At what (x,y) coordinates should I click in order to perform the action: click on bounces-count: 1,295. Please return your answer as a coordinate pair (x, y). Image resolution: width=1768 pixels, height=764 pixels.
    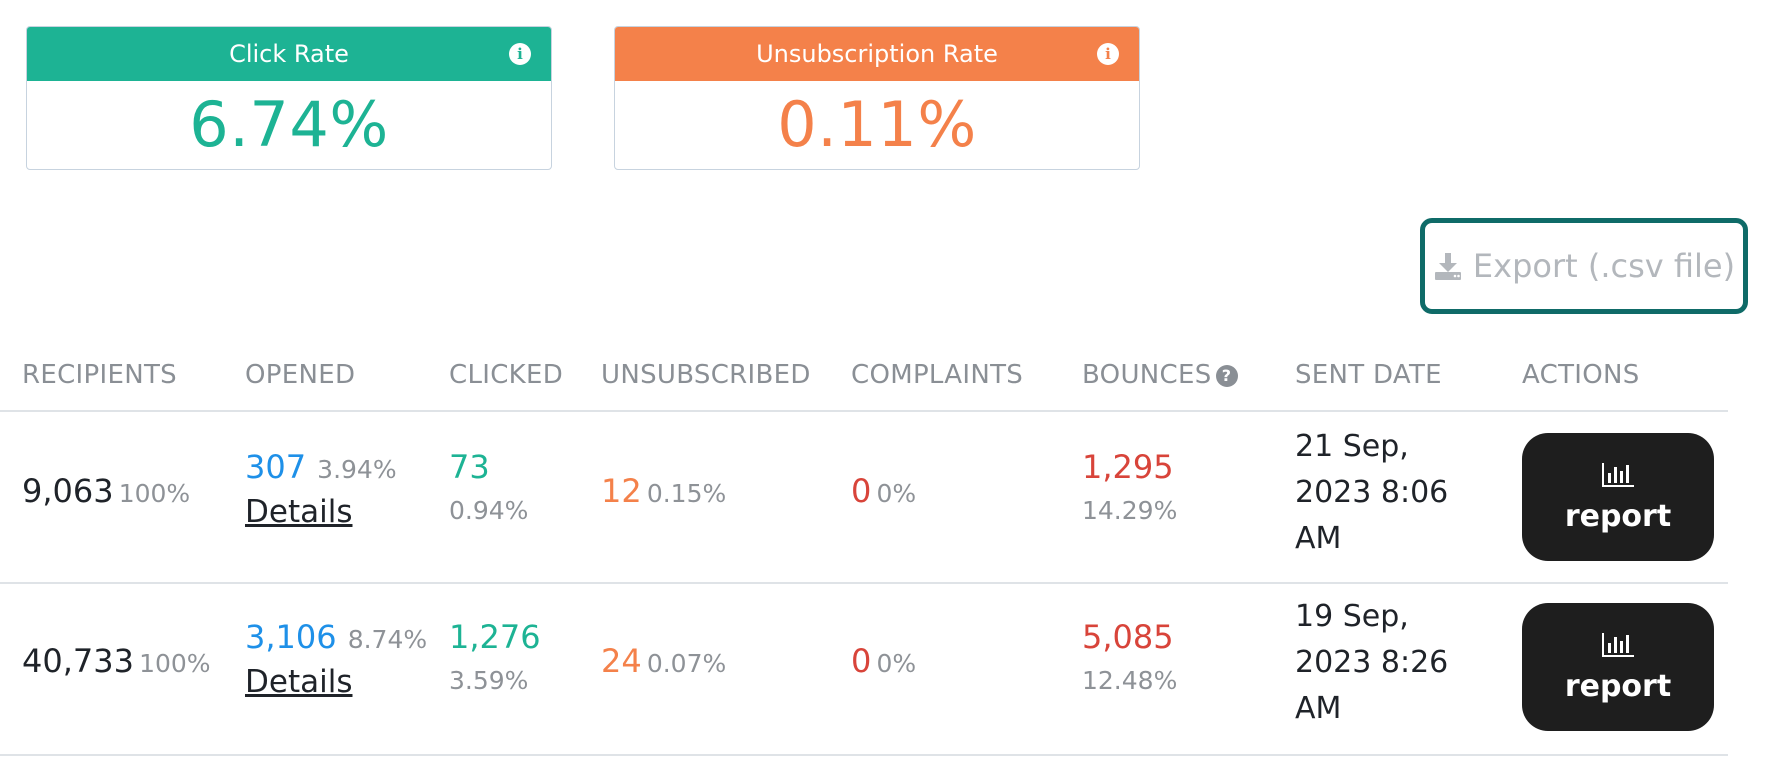
    Looking at the image, I should click on (1128, 467).